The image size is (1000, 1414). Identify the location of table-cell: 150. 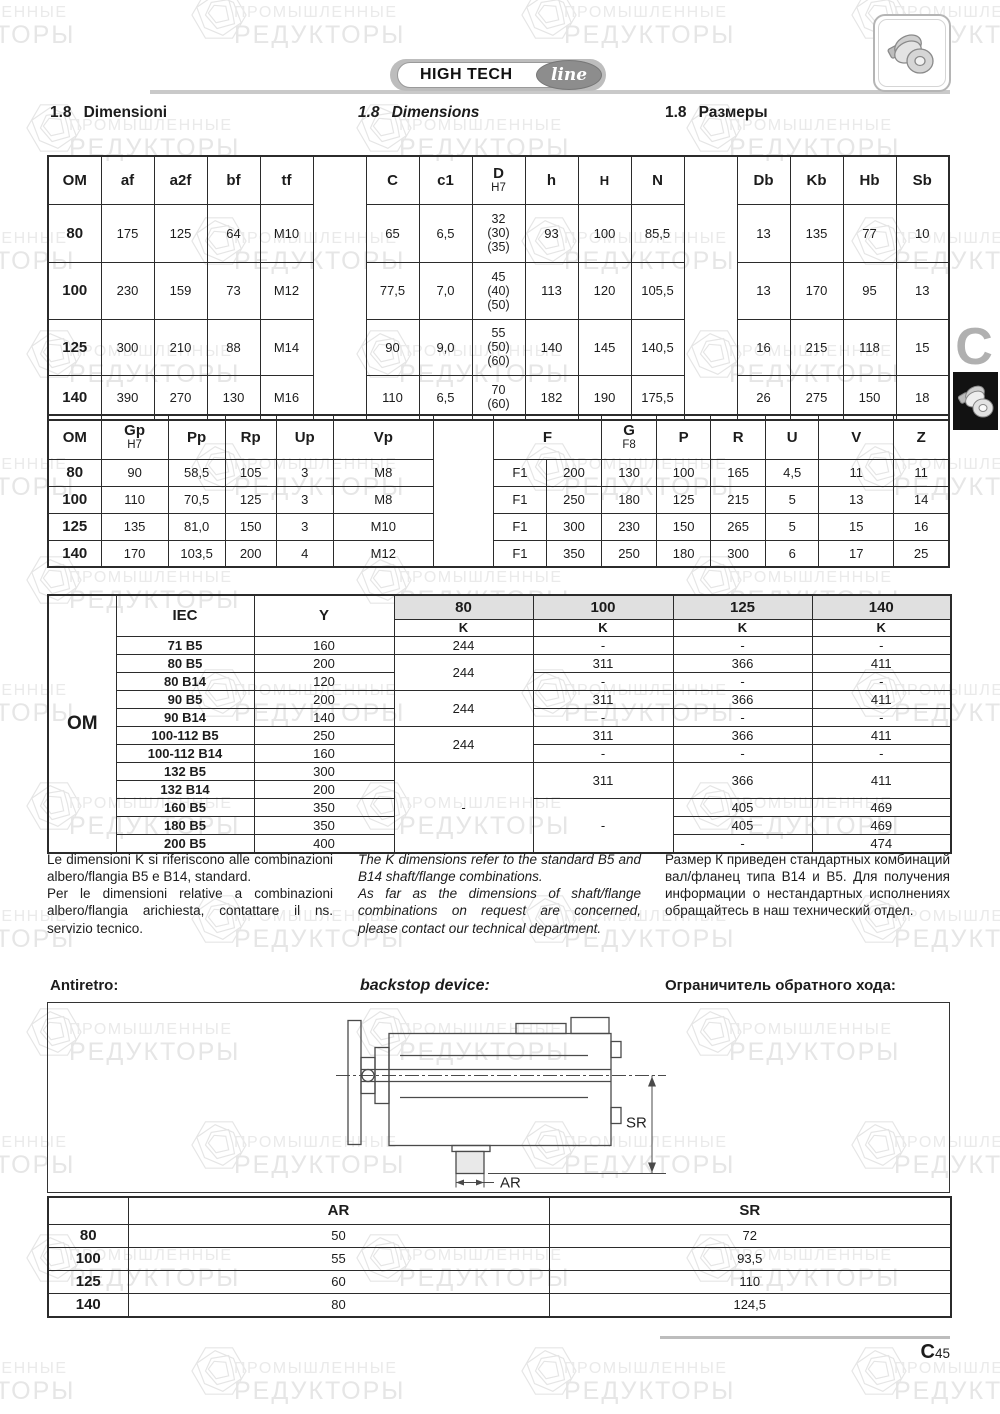
(869, 397).